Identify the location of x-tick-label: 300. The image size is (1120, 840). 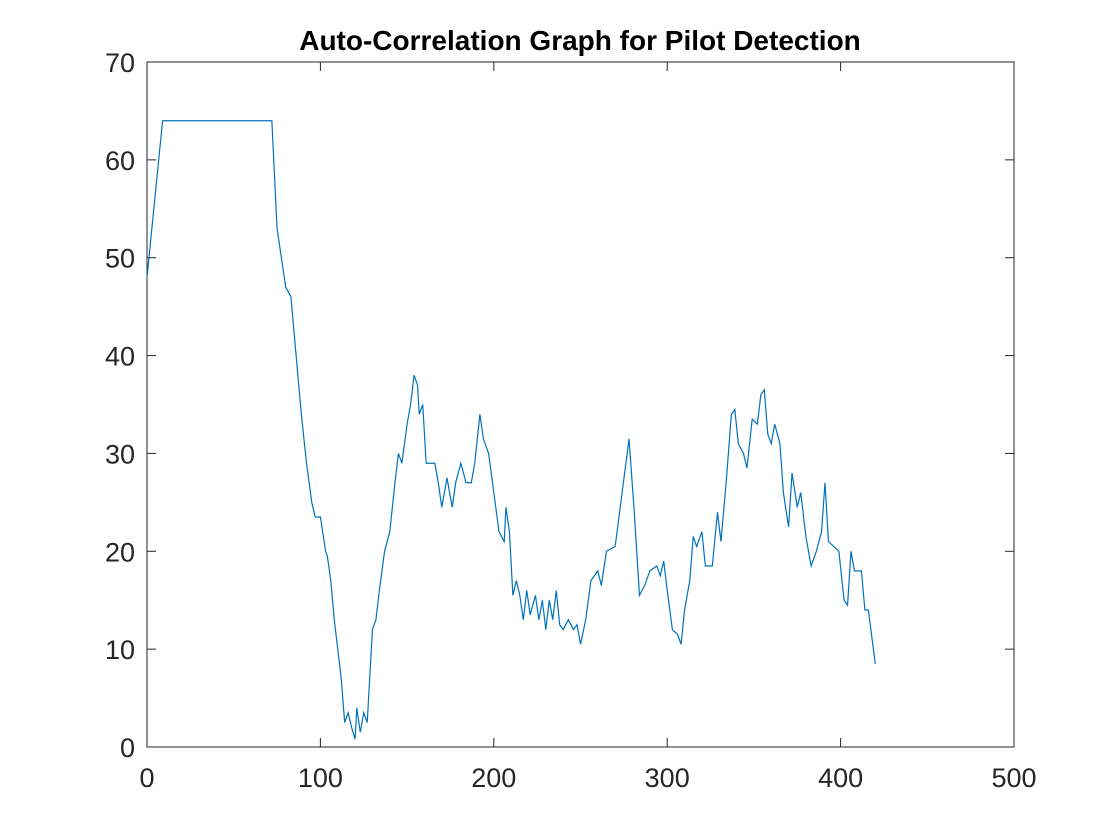
(667, 778).